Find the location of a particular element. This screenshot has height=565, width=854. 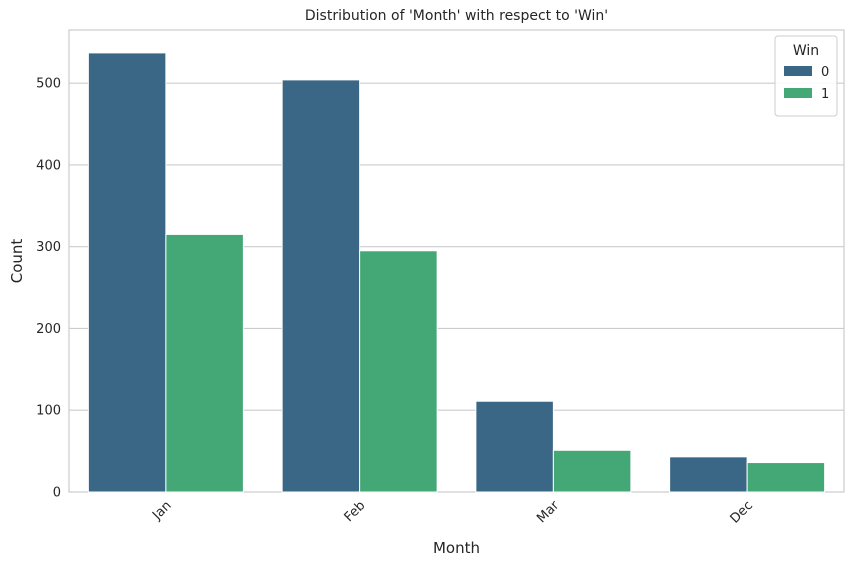

x-tick-label: Dec is located at coordinates (742, 512).